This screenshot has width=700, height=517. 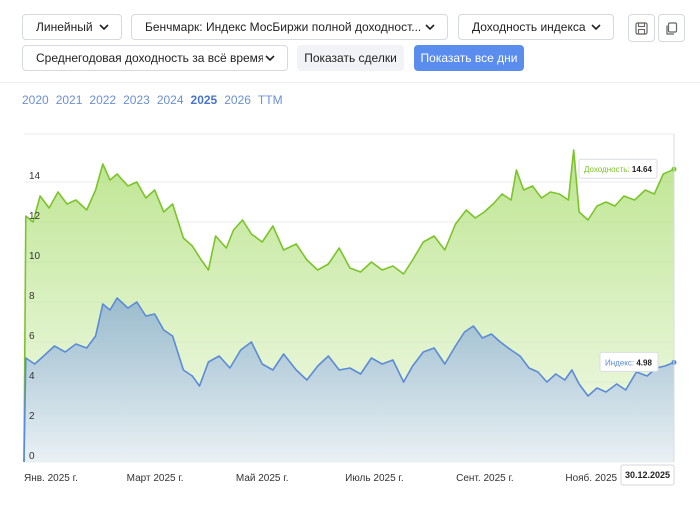 What do you see at coordinates (32, 456) in the screenshot?
I see `y-tick-label: 0` at bounding box center [32, 456].